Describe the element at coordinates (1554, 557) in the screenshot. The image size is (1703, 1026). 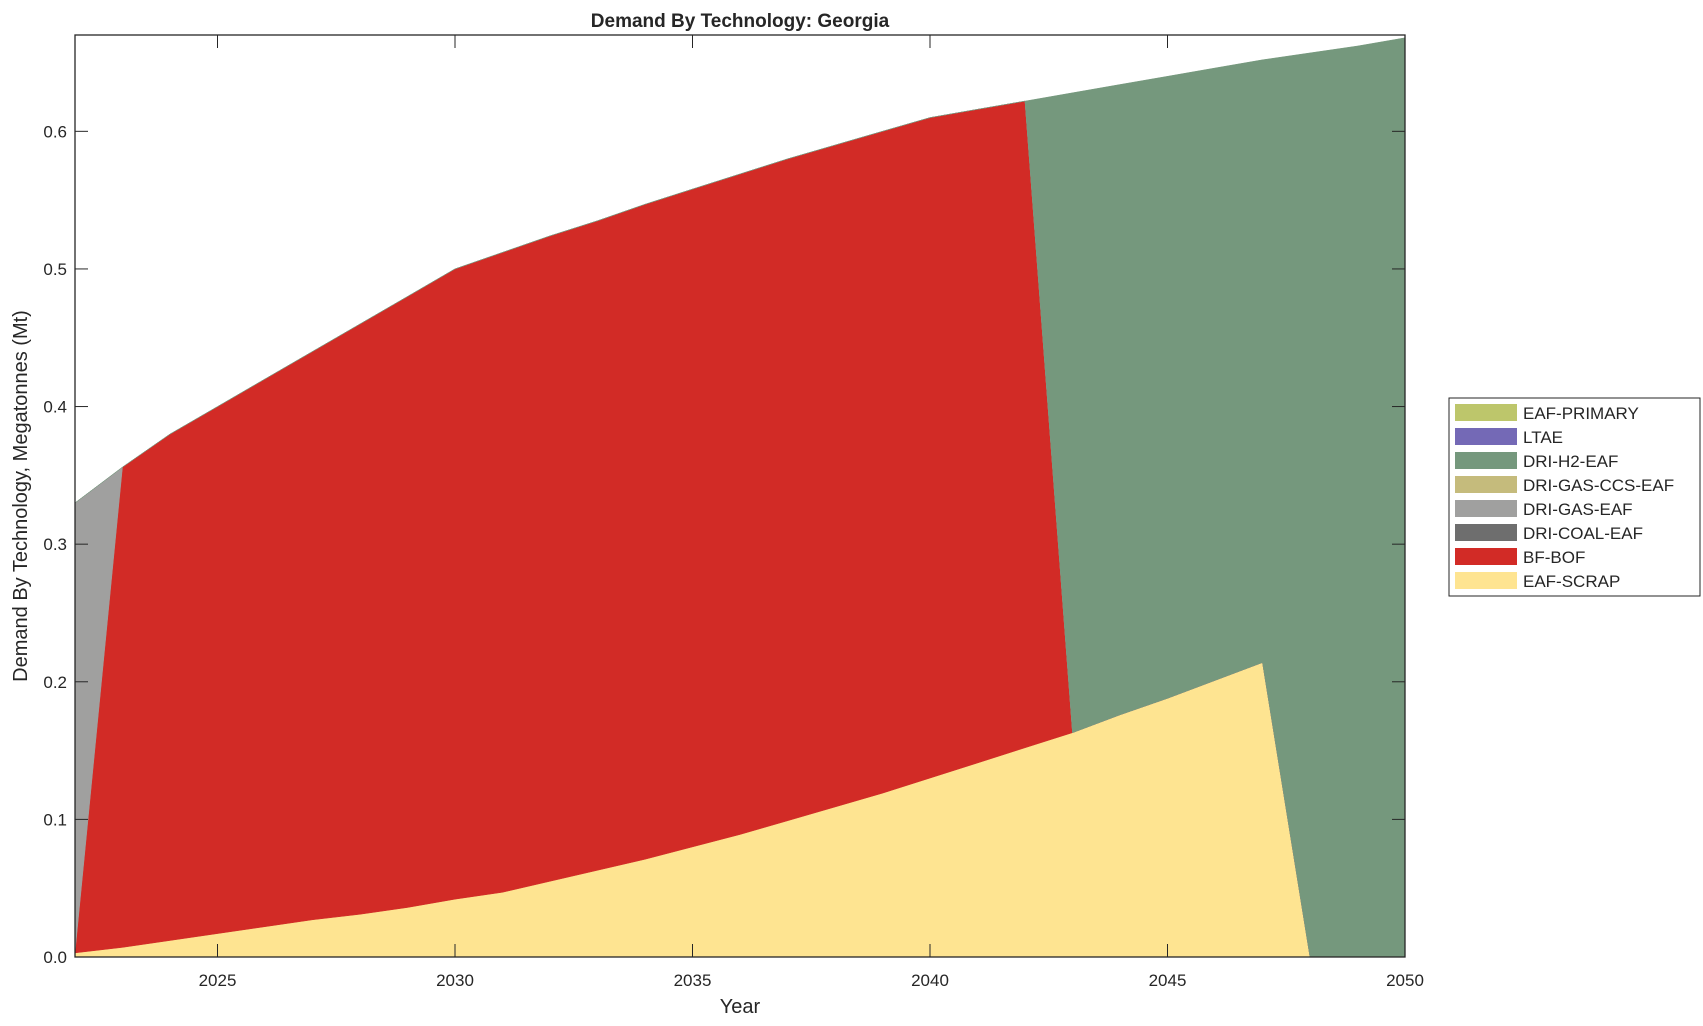
I see `legend-label-bf-bof: BF-BOF` at that location.